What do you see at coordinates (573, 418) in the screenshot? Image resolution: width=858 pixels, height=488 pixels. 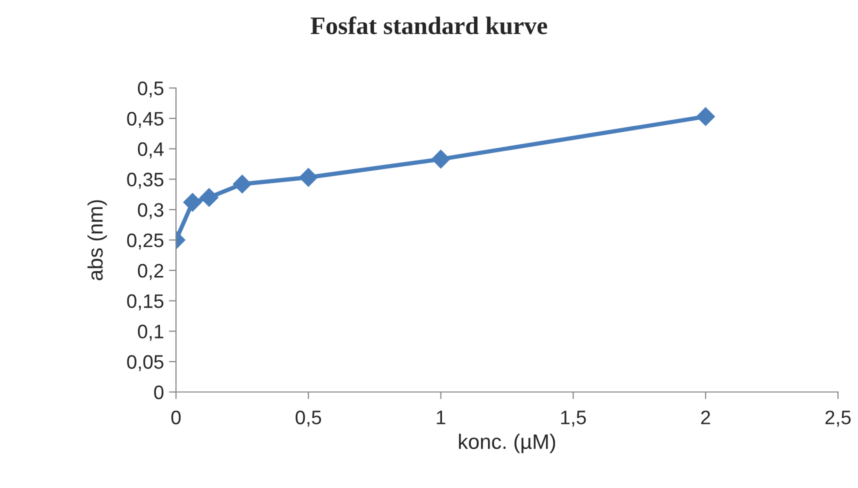 I see `x-tick-label: 1,5` at bounding box center [573, 418].